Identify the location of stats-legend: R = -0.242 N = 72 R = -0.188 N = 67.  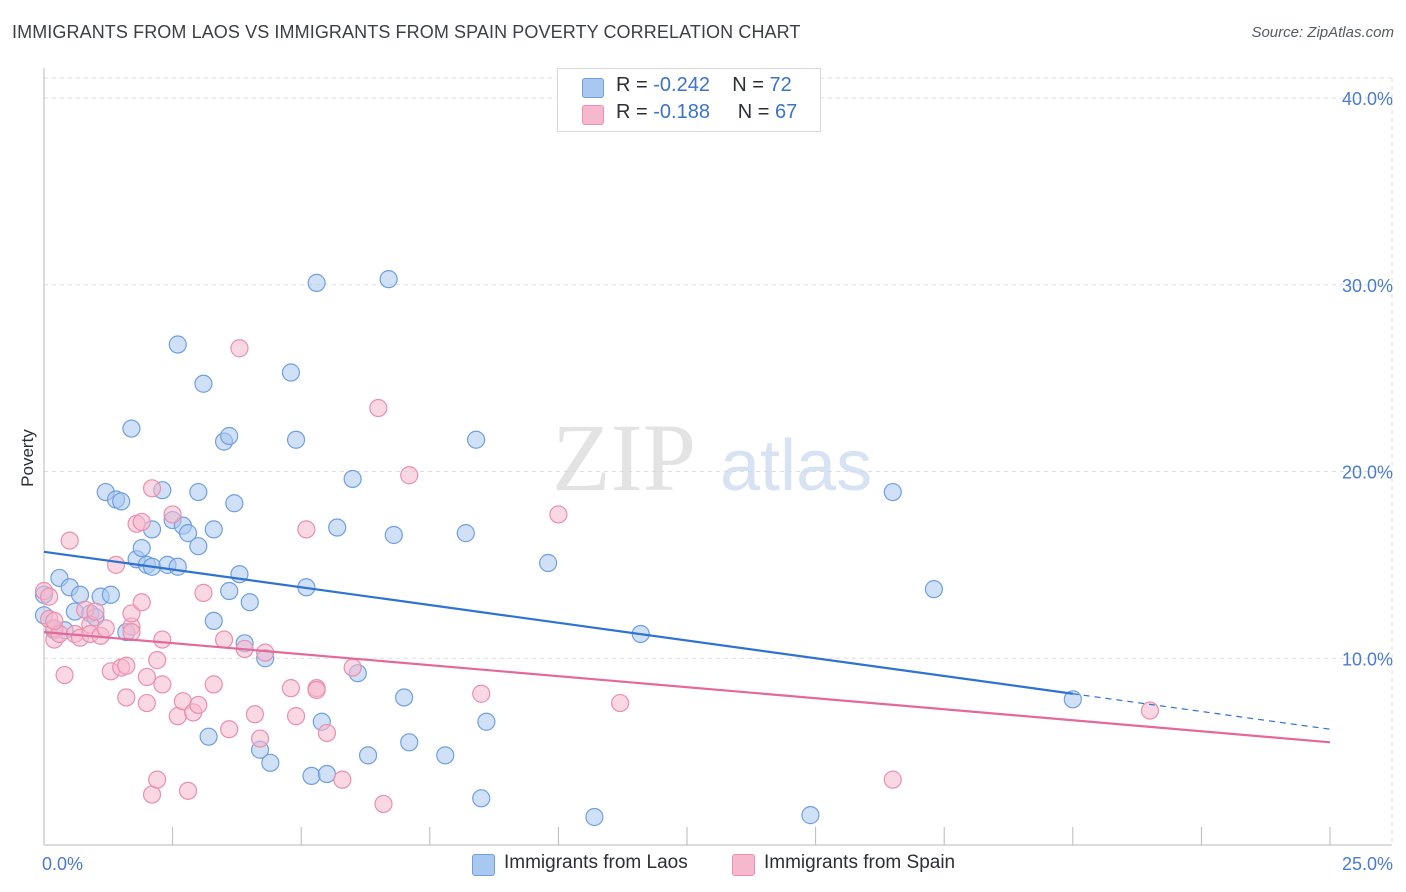
(689, 100).